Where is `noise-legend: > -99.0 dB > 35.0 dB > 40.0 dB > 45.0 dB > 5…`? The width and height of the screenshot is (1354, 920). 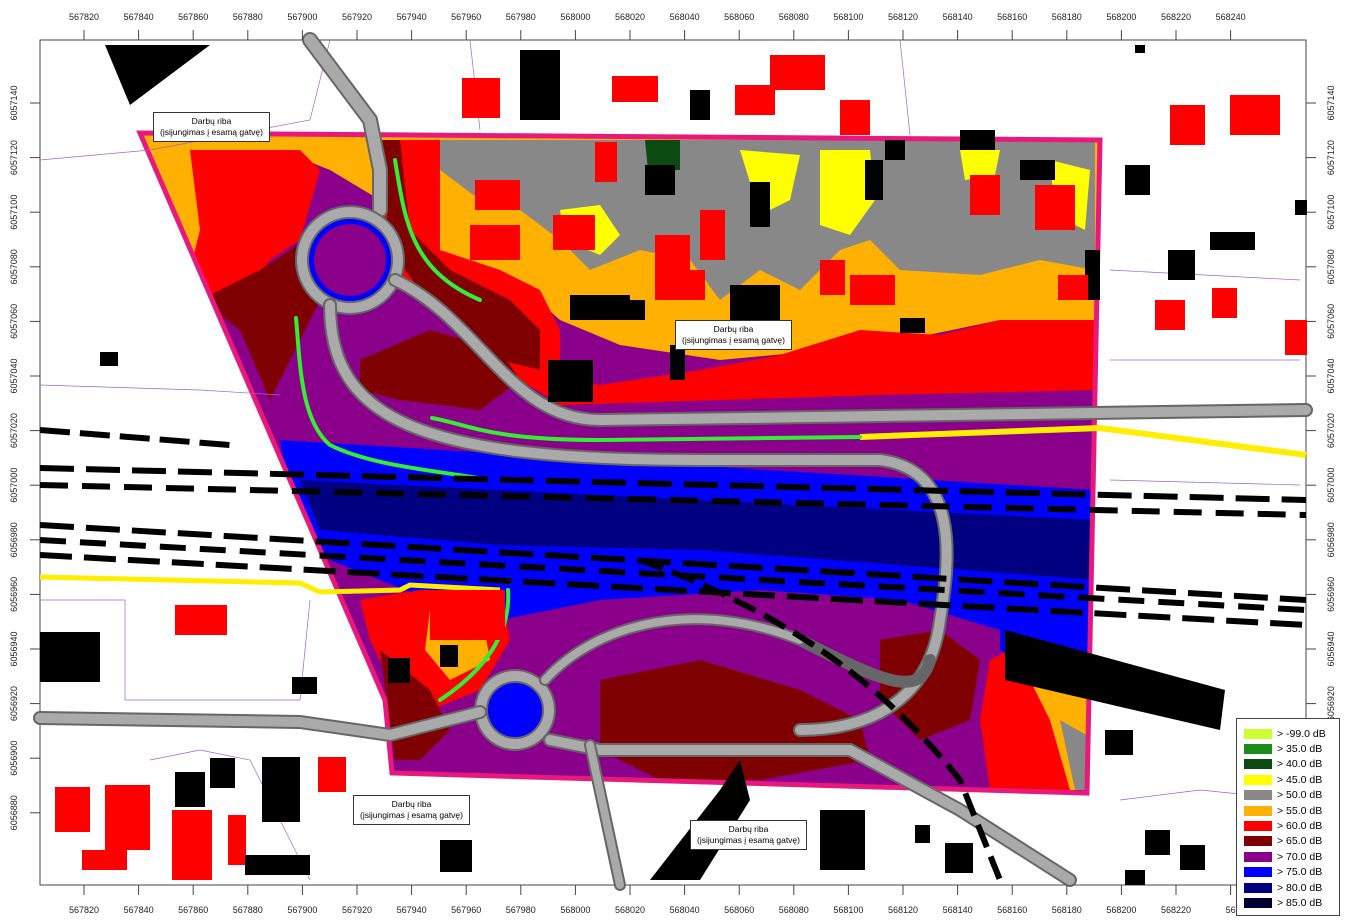 noise-legend: > -99.0 dB > 35.0 dB > 40.0 dB > 45.0 dB > 5… is located at coordinates (1288, 817).